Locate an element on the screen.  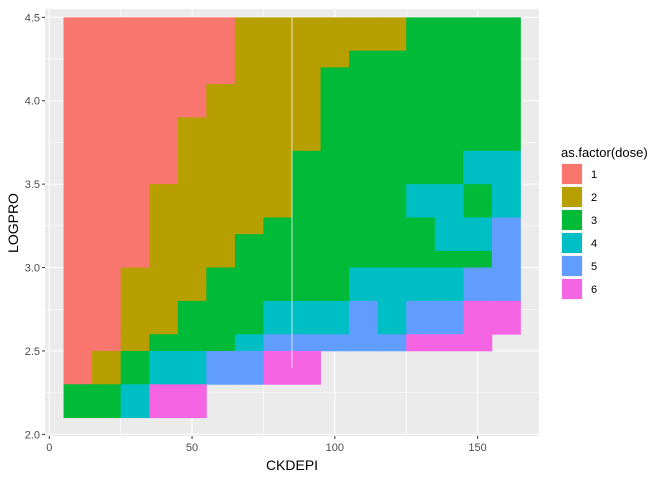
legend-label-2: 2 is located at coordinates (594, 198).